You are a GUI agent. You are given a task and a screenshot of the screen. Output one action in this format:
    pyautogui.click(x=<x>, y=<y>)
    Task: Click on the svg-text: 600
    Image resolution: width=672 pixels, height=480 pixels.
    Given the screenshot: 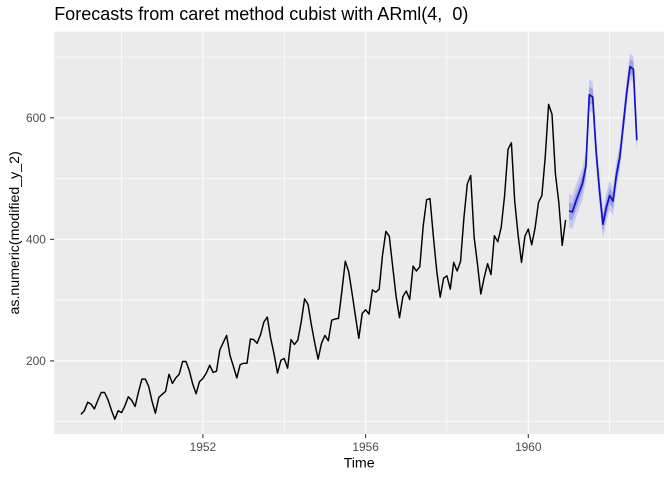 What is the action you would take?
    pyautogui.click(x=36, y=118)
    